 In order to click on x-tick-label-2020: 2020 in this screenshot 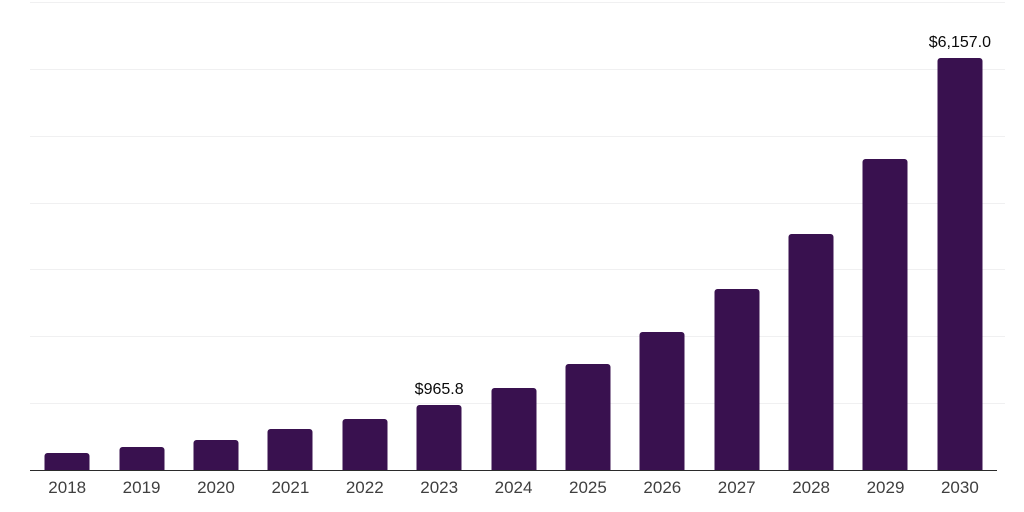, I will do `click(216, 487)`.